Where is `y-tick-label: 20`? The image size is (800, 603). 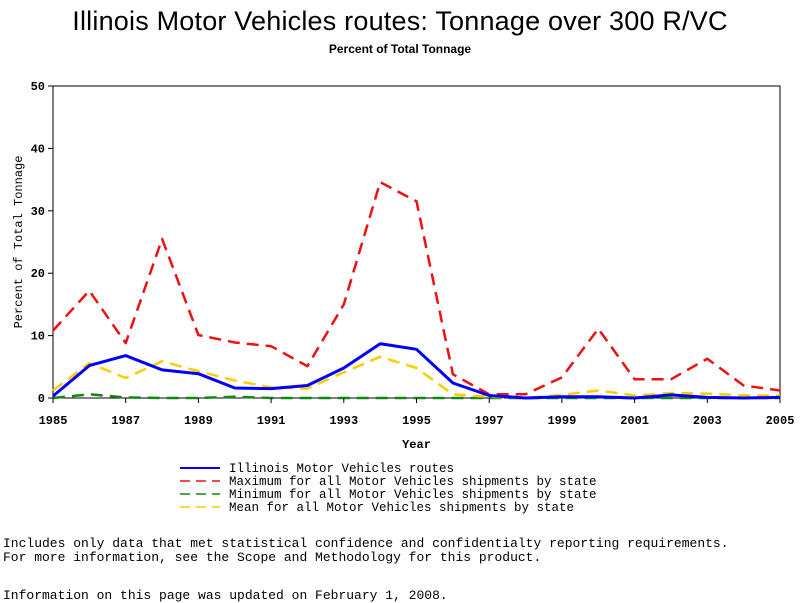
y-tick-label: 20 is located at coordinates (38, 274).